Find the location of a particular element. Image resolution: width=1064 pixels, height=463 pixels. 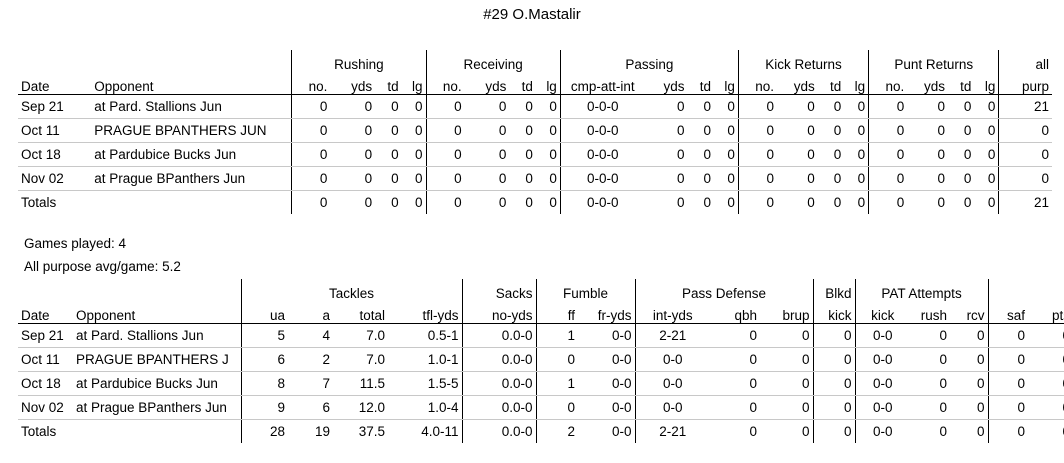

totals-cell: Totals is located at coordinates (39, 202).